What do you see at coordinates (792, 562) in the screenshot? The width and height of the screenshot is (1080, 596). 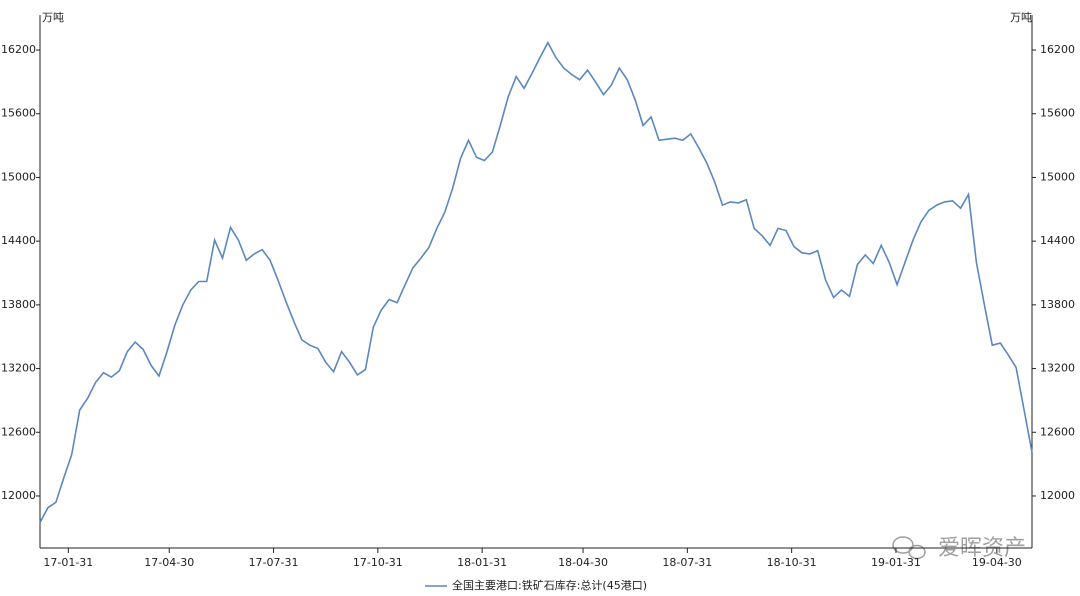 I see `x-tick-label: 18-10-31` at bounding box center [792, 562].